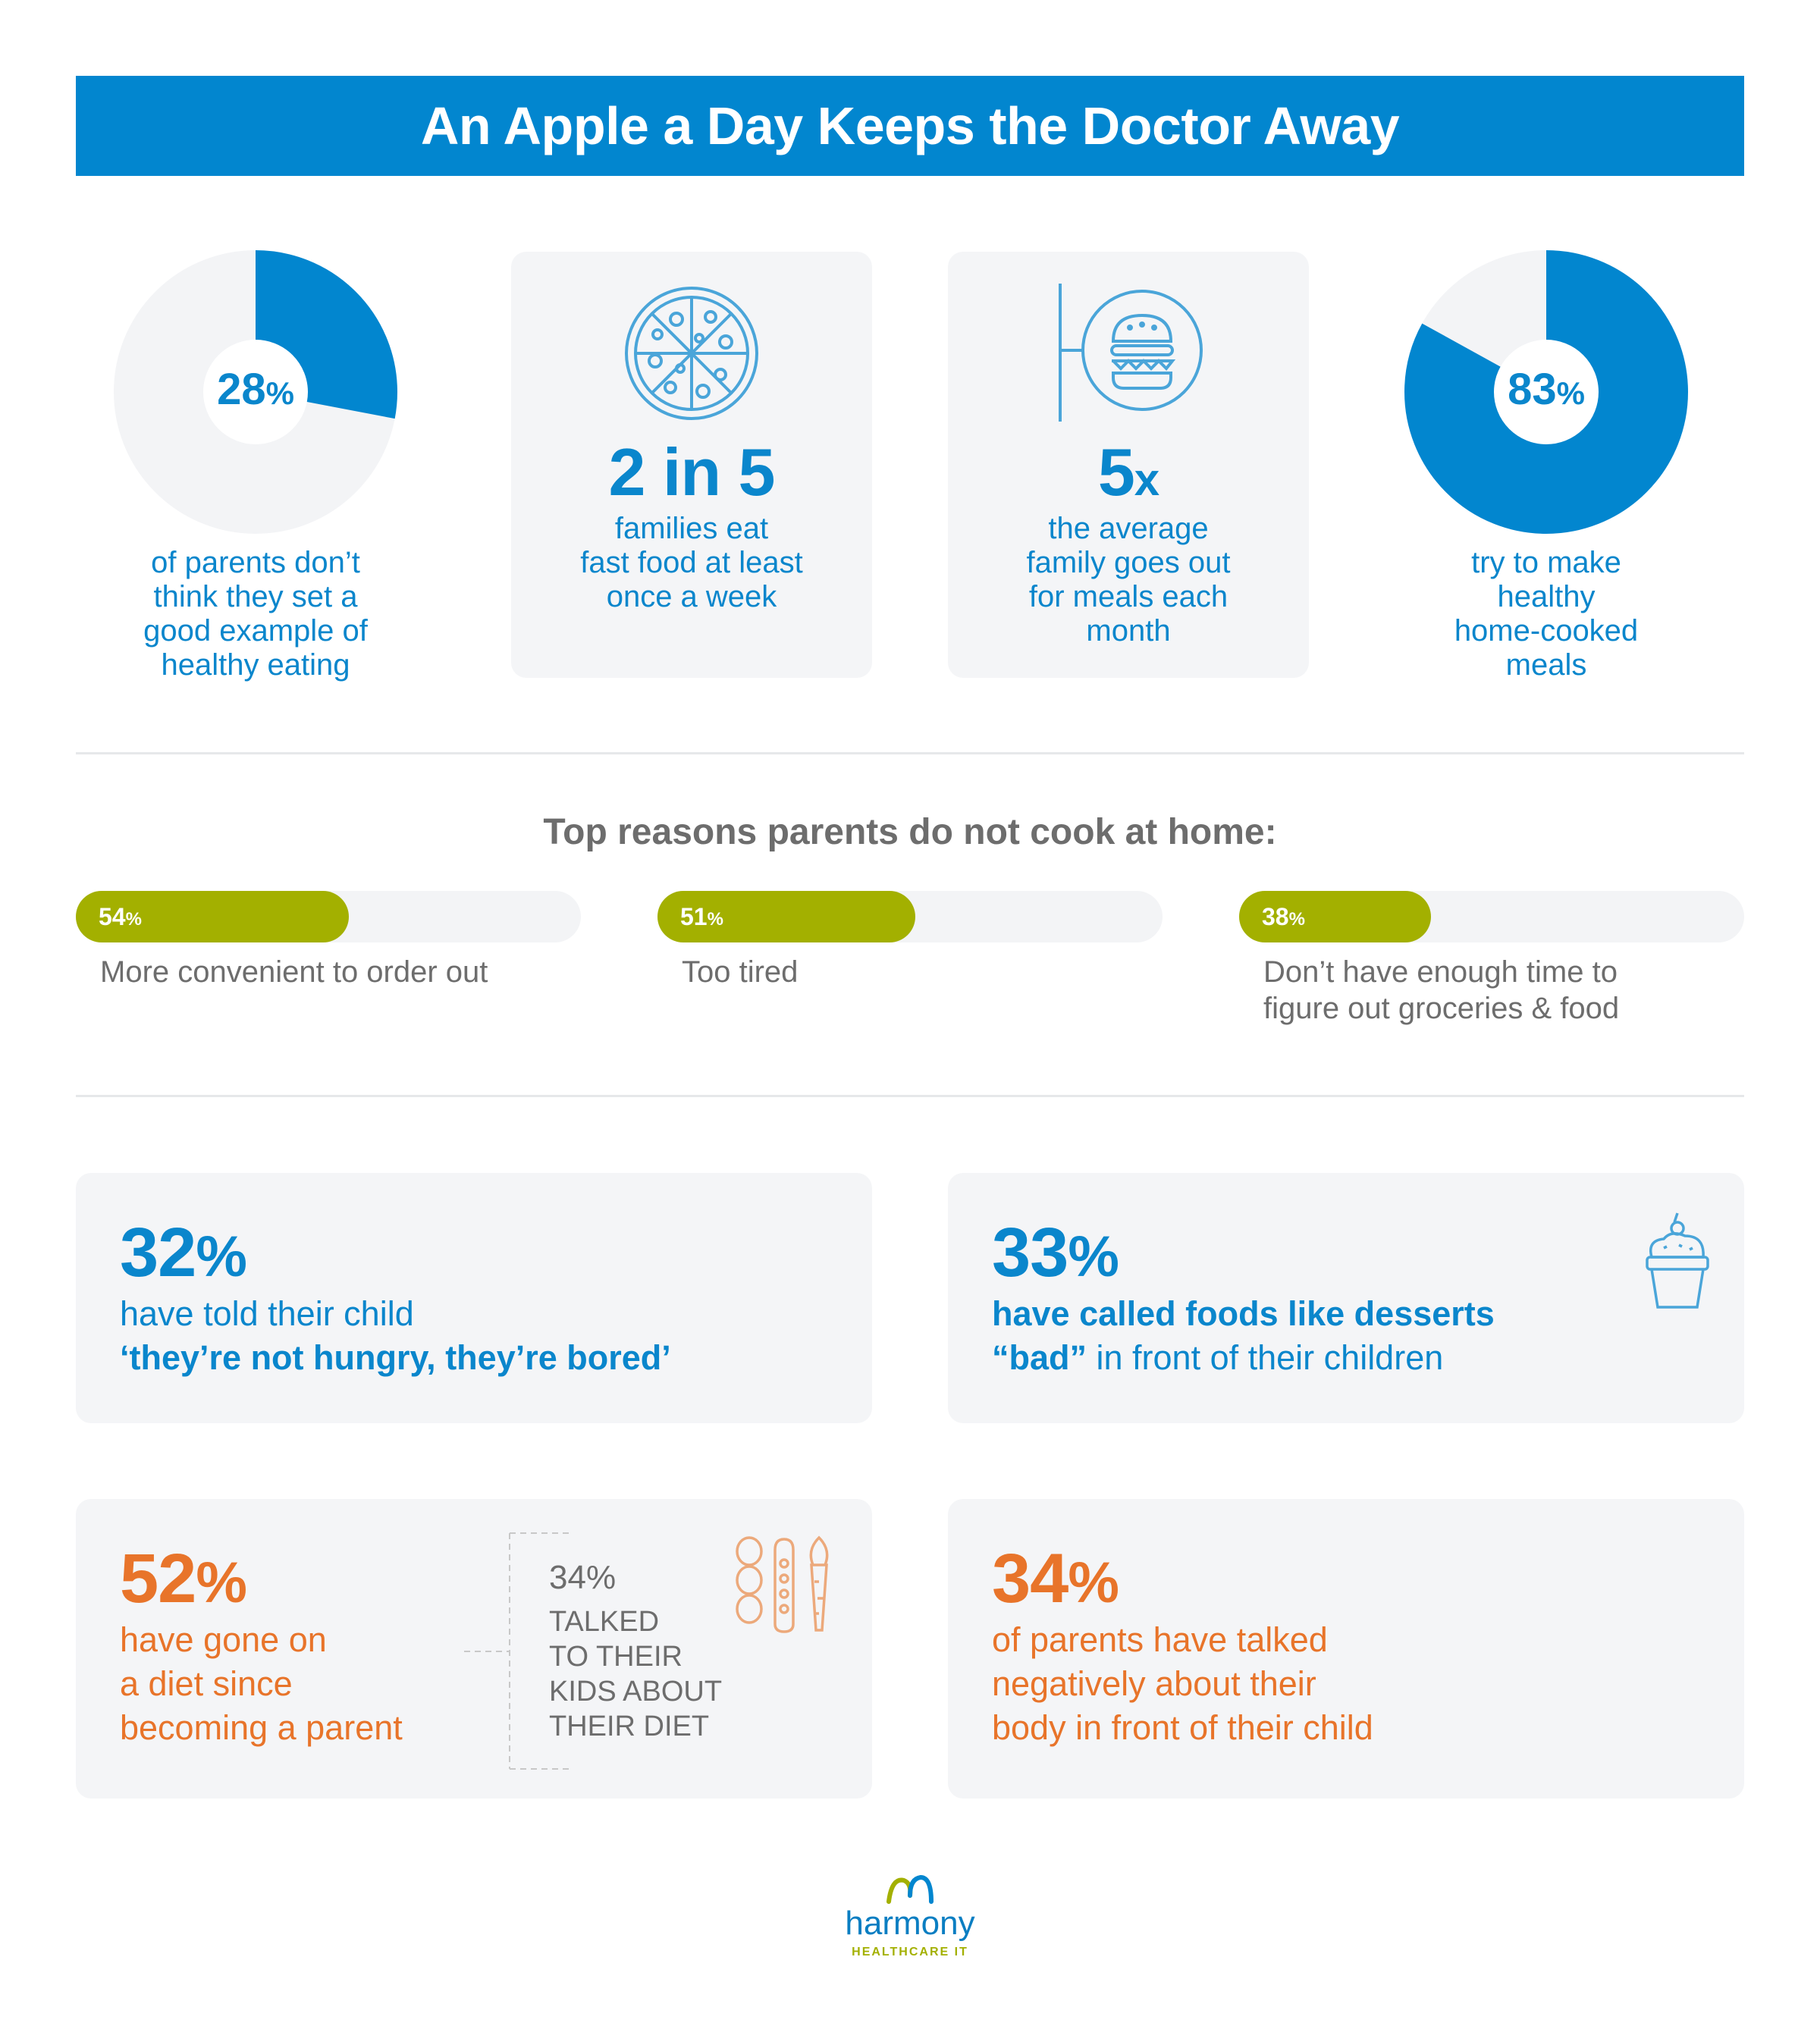  Describe the element at coordinates (517, 1651) in the screenshot. I see `dashed-connector` at that location.